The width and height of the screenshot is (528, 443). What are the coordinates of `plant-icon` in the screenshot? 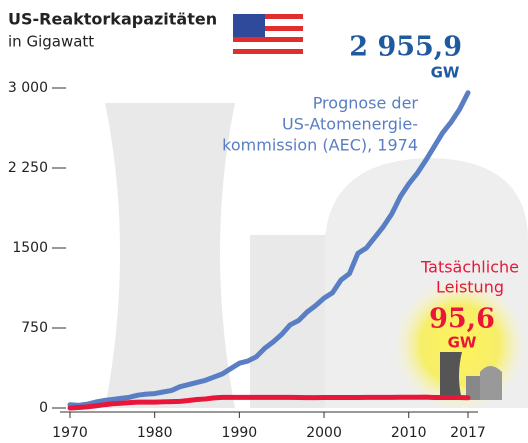 It's located at (471, 376).